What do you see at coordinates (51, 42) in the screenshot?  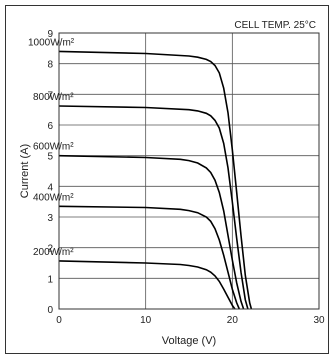 I see `series-label: 1000W/m²` at bounding box center [51, 42].